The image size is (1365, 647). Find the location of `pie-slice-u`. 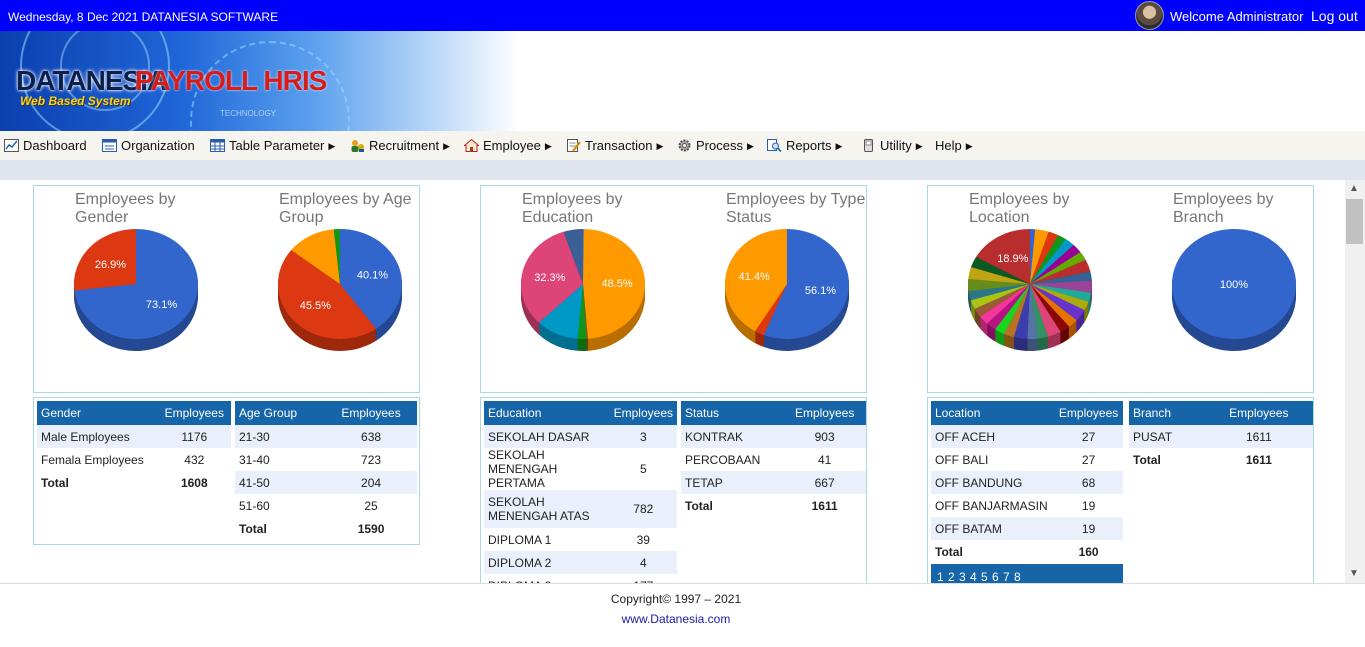

pie-slice-u is located at coordinates (1012, 309).